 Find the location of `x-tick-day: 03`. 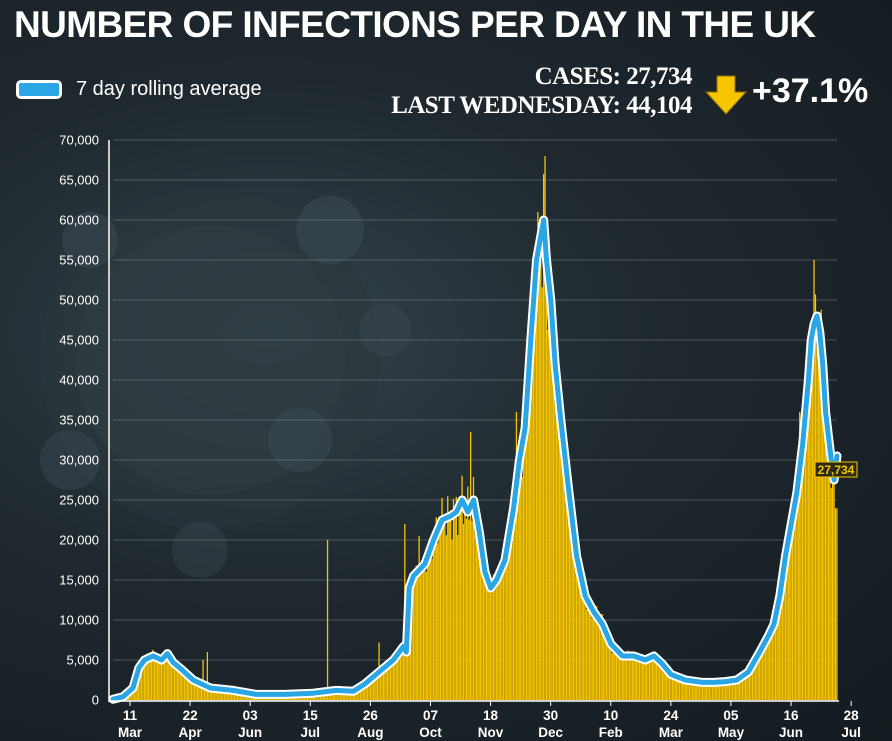

x-tick-day: 03 is located at coordinates (251, 715).